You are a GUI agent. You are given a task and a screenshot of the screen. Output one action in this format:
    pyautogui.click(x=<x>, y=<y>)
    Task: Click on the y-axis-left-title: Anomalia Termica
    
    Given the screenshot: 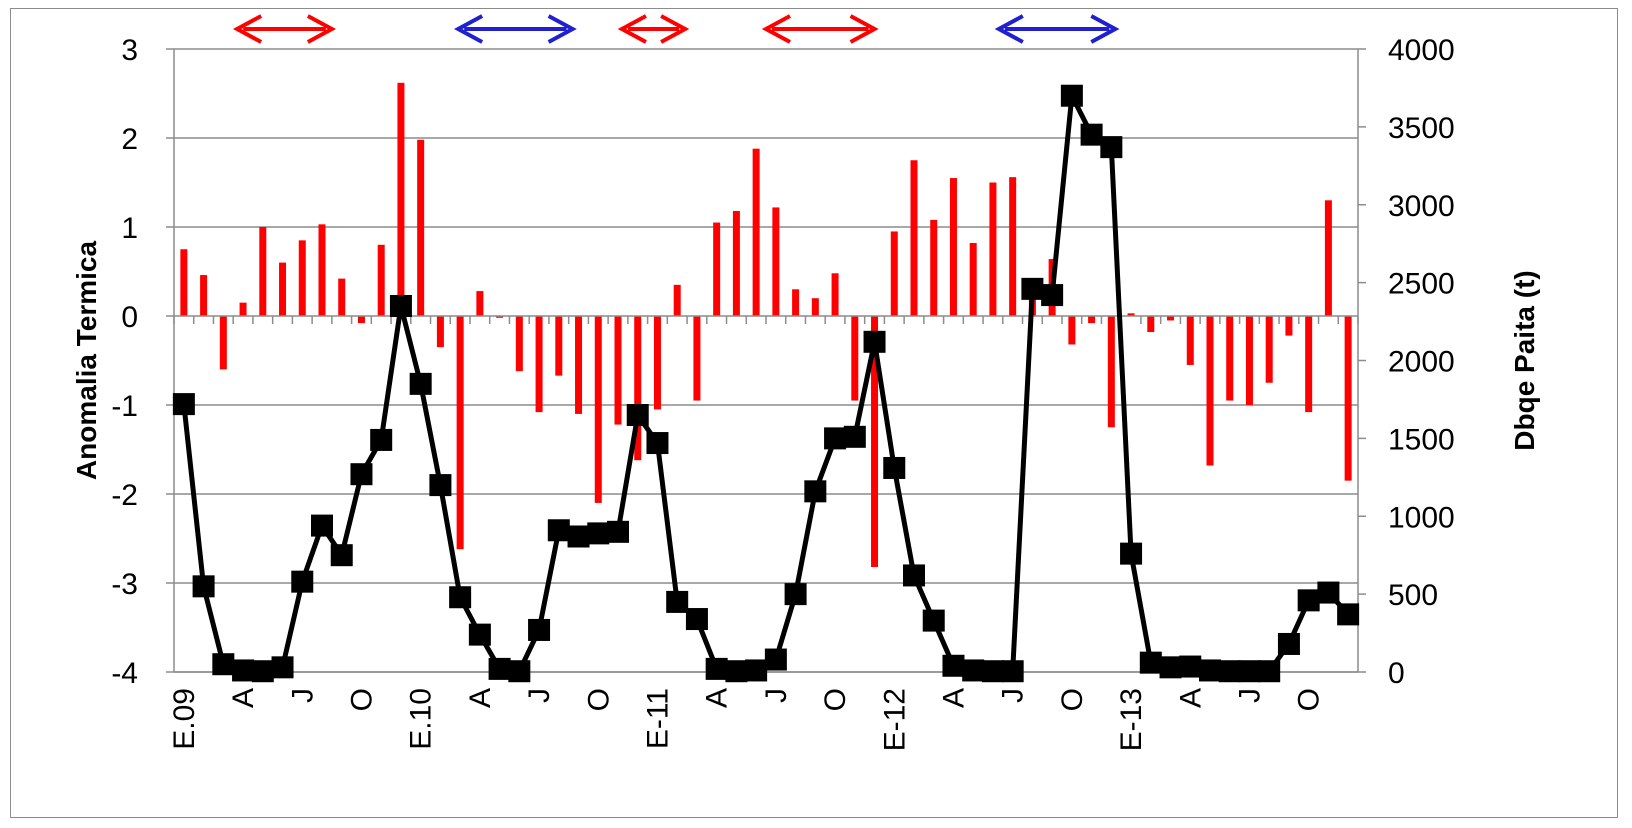 What is the action you would take?
    pyautogui.click(x=86, y=361)
    